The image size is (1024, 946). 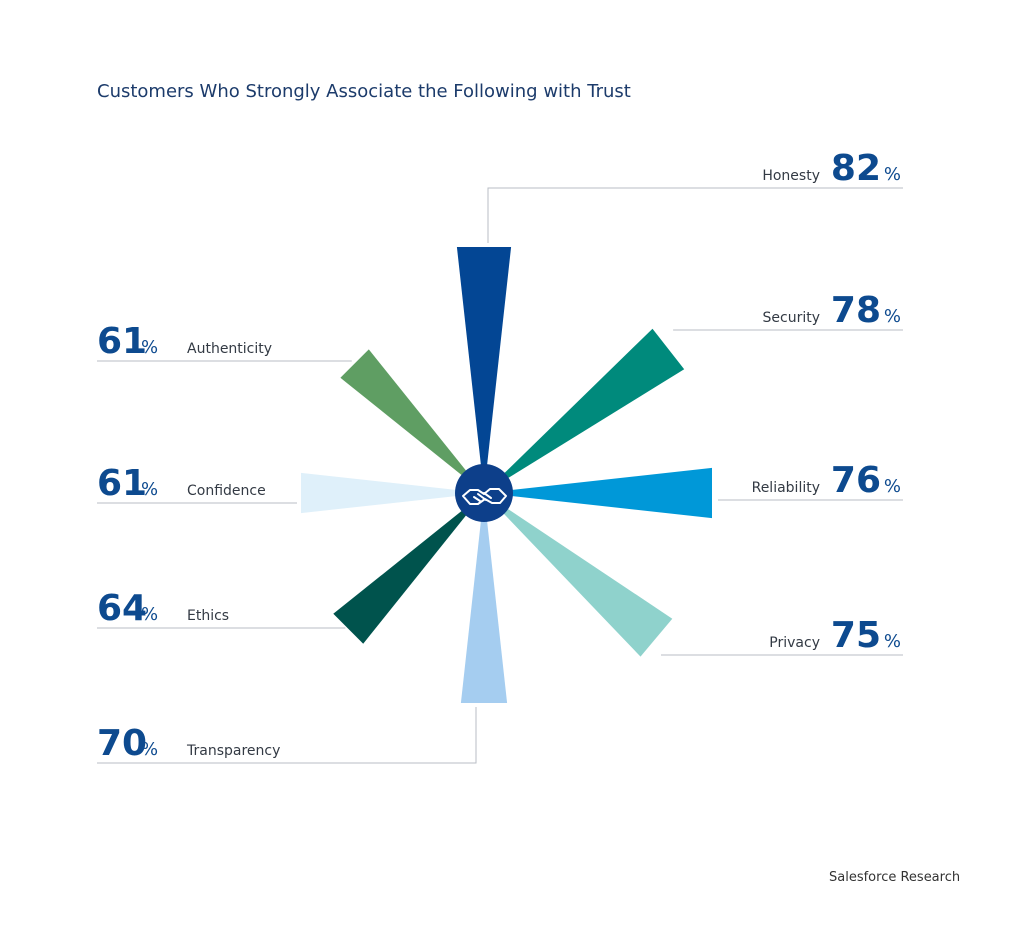 What do you see at coordinates (484, 598) in the screenshot?
I see `spoke-transparency` at bounding box center [484, 598].